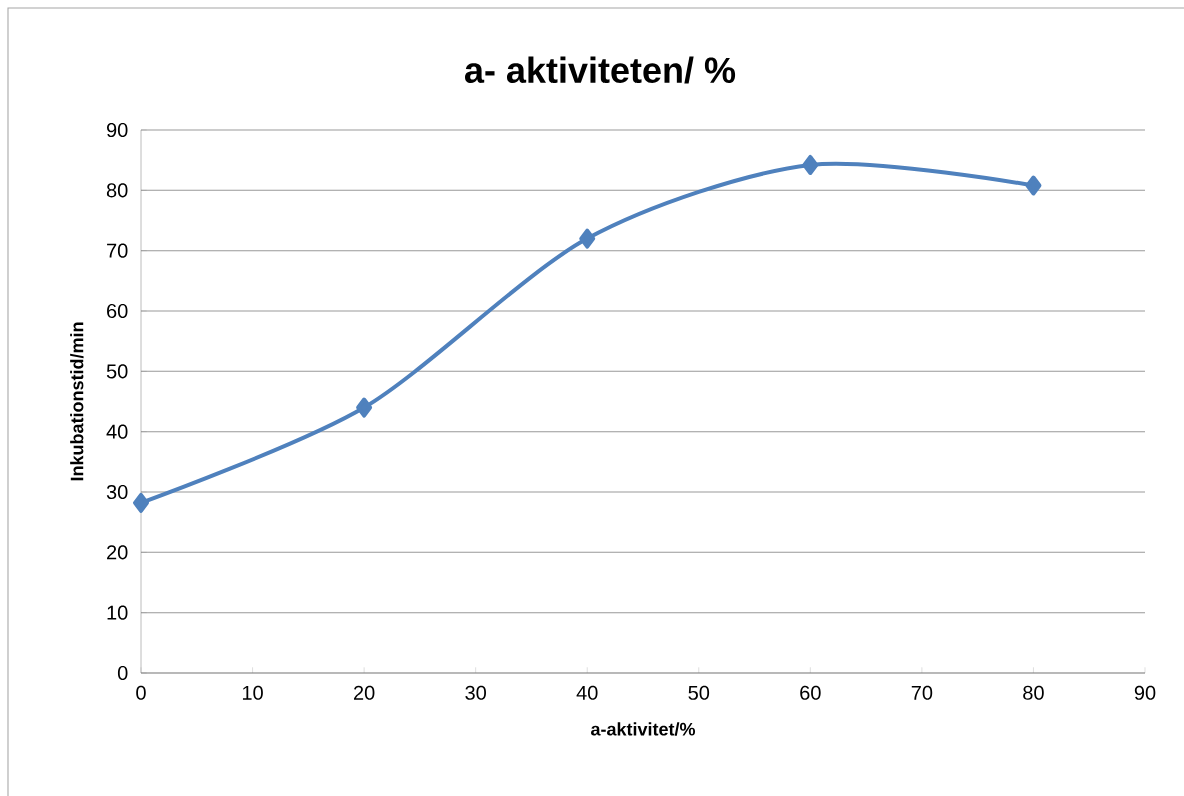 This screenshot has width=1184, height=796. Describe the element at coordinates (141, 692) in the screenshot. I see `x-tick-label: 0` at that location.